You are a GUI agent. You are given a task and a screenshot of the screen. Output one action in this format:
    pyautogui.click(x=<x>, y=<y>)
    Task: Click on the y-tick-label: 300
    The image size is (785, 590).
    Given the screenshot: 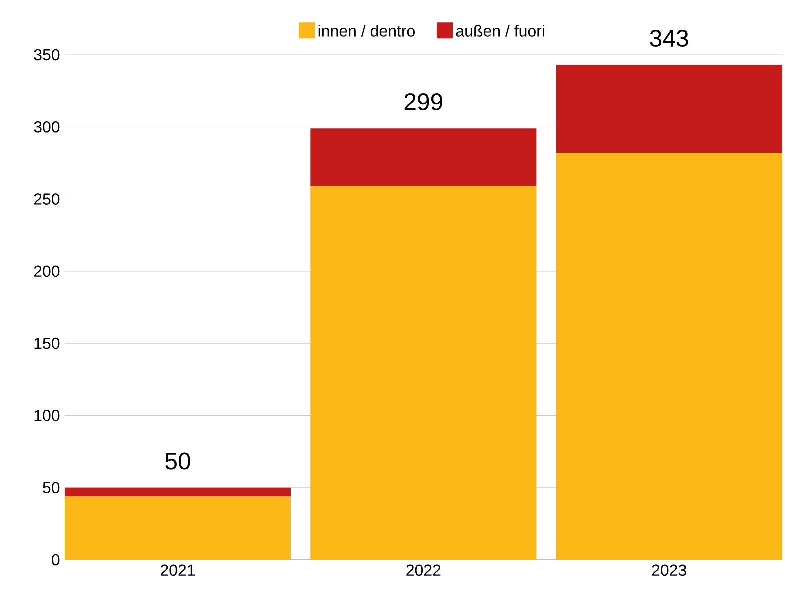 What is the action you would take?
    pyautogui.click(x=47, y=127)
    